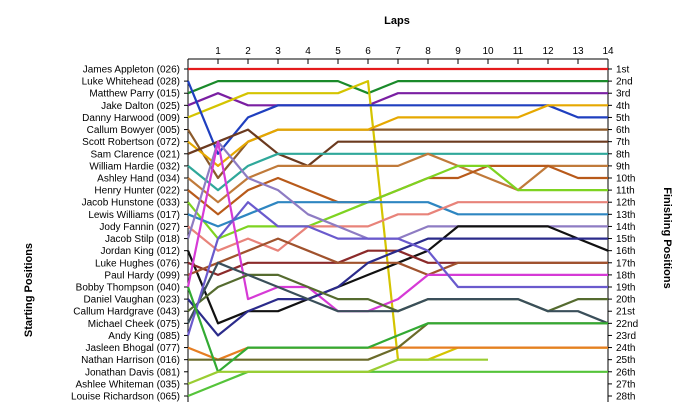  I want to click on starting-position-label: Callum Hardgrave (043), so click(126, 312).